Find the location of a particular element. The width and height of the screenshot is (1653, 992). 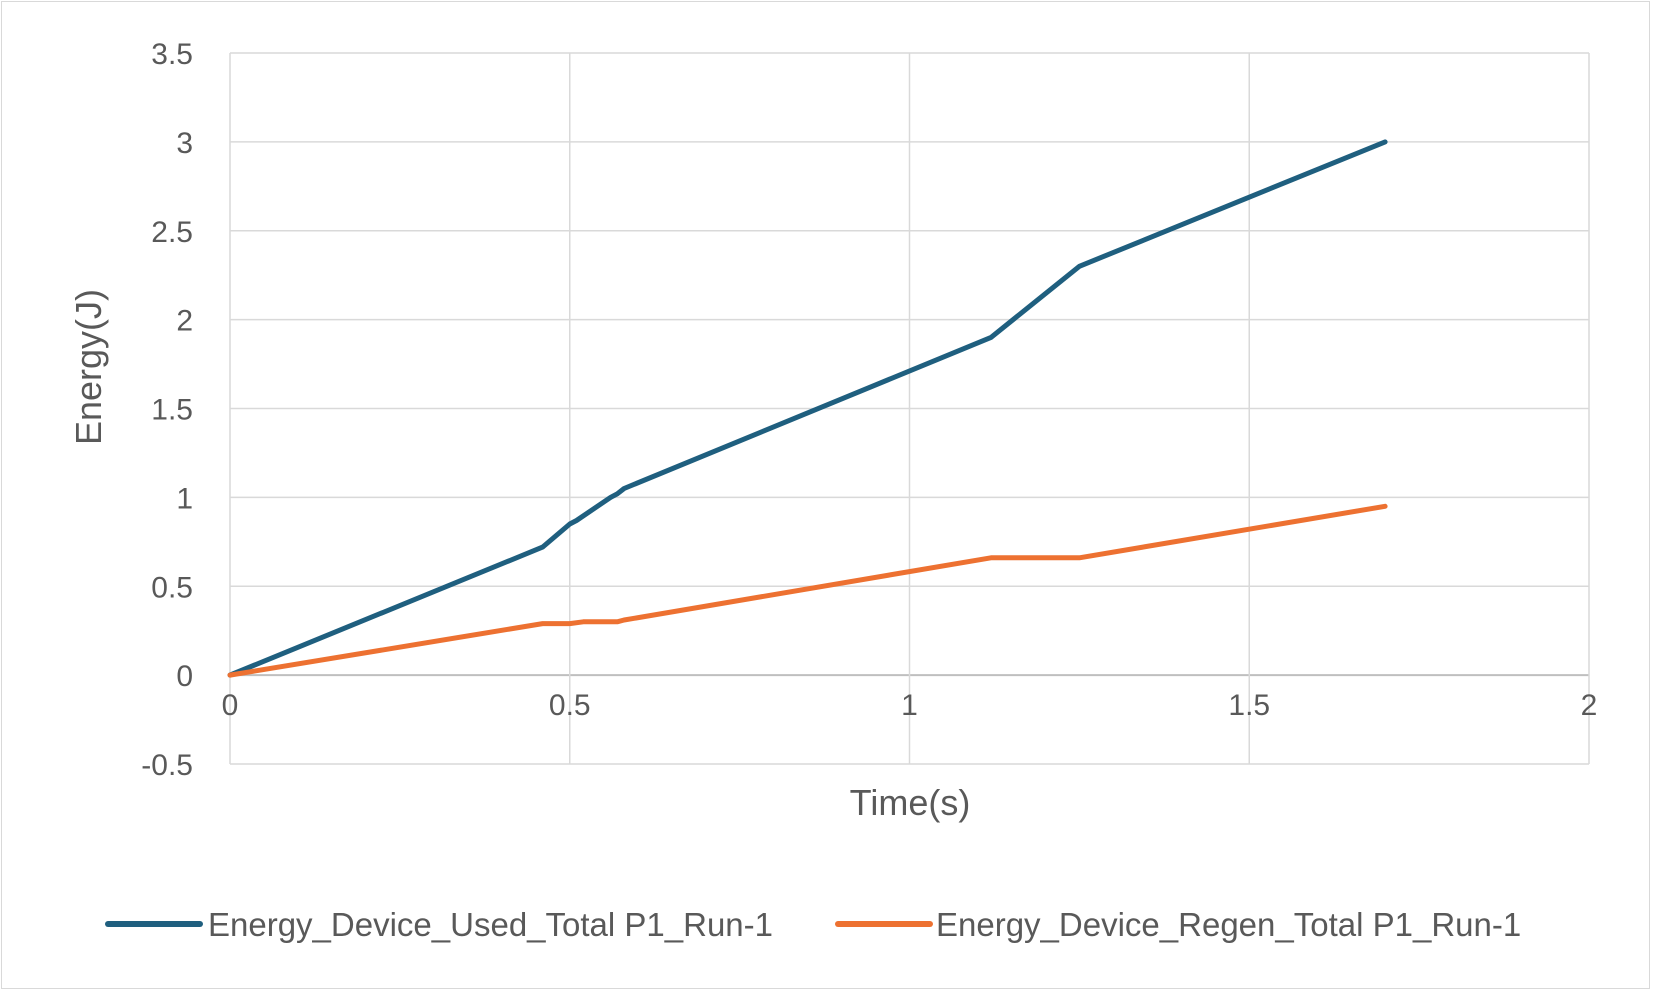

x-tick-label: 2 is located at coordinates (1589, 705).